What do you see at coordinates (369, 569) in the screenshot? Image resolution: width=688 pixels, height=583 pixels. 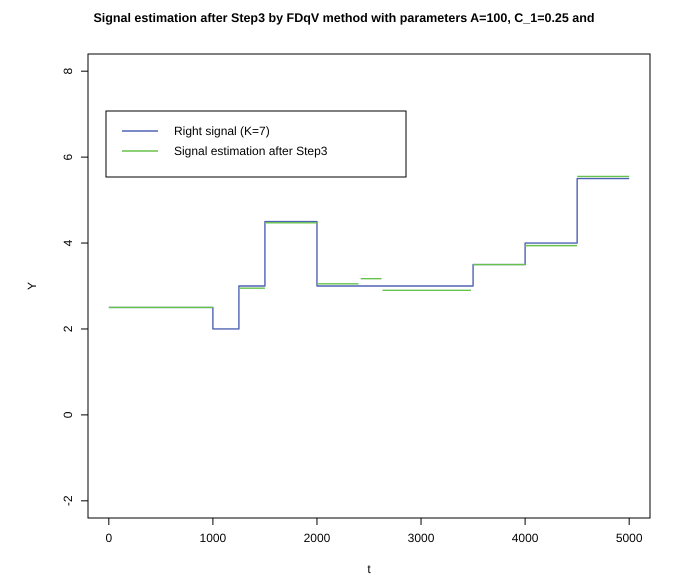 I see `x-axis-title: t` at bounding box center [369, 569].